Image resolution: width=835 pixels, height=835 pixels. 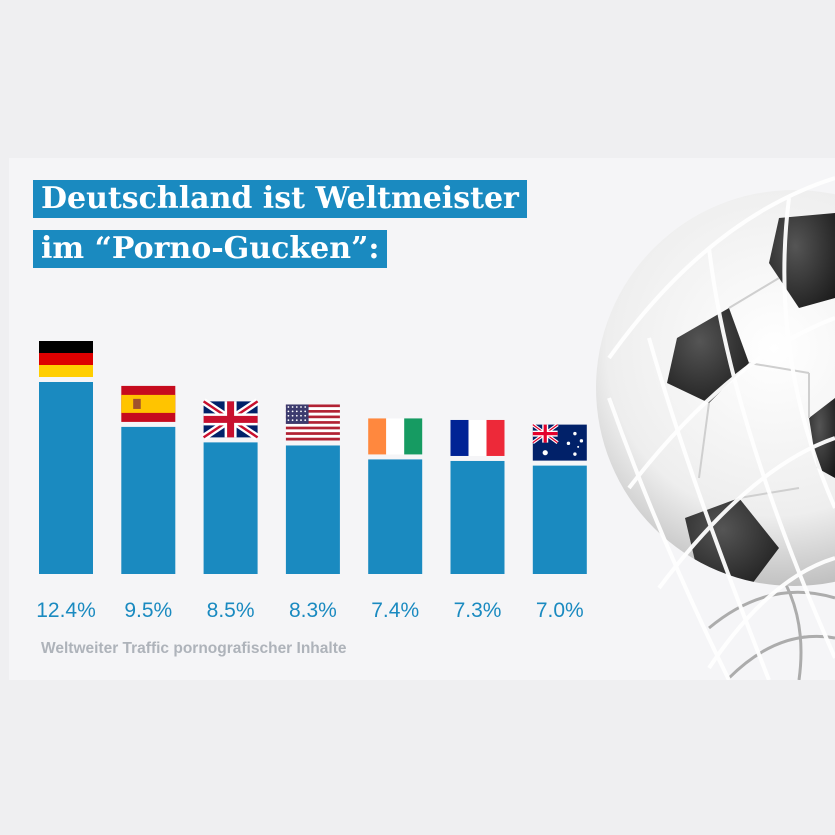 What do you see at coordinates (148, 500) in the screenshot?
I see `bar-spain` at bounding box center [148, 500].